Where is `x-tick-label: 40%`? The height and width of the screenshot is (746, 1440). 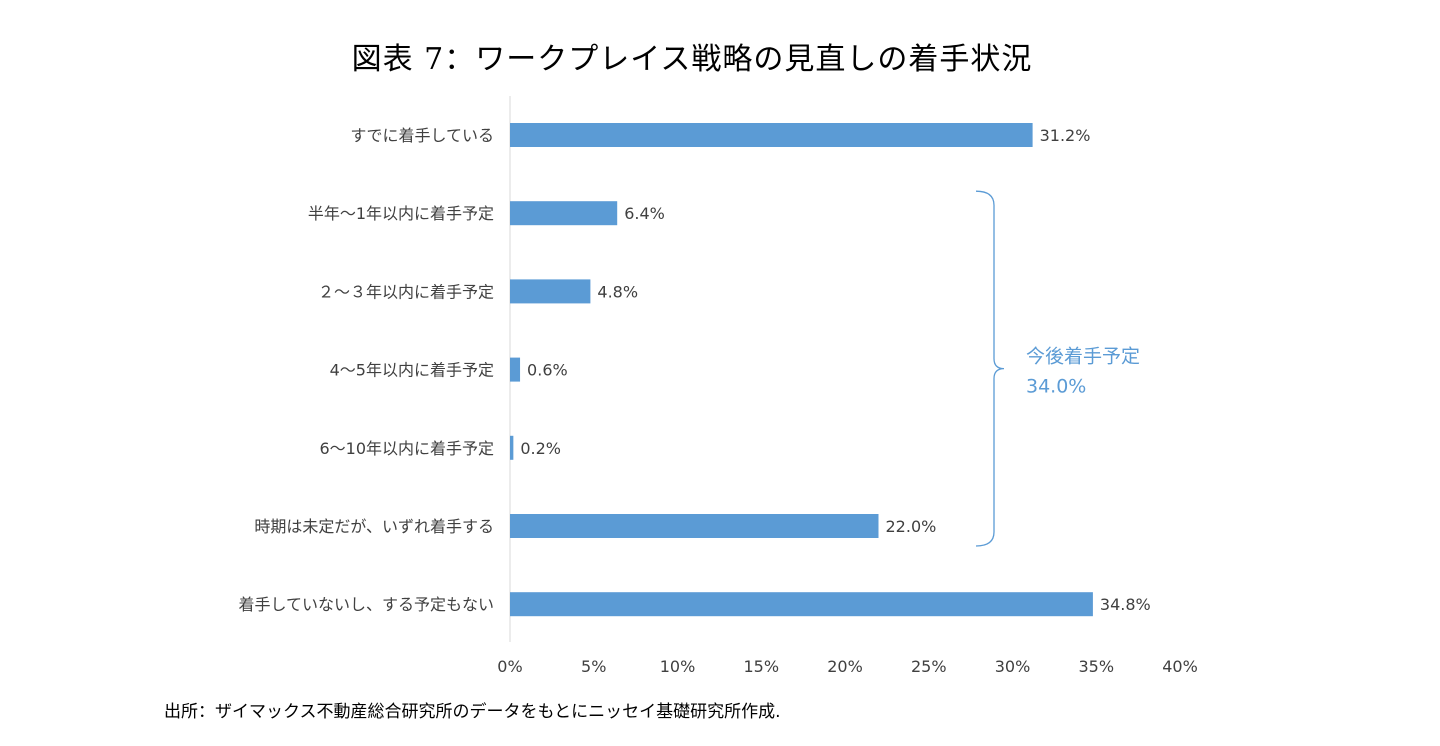 x-tick-label: 40% is located at coordinates (1180, 666).